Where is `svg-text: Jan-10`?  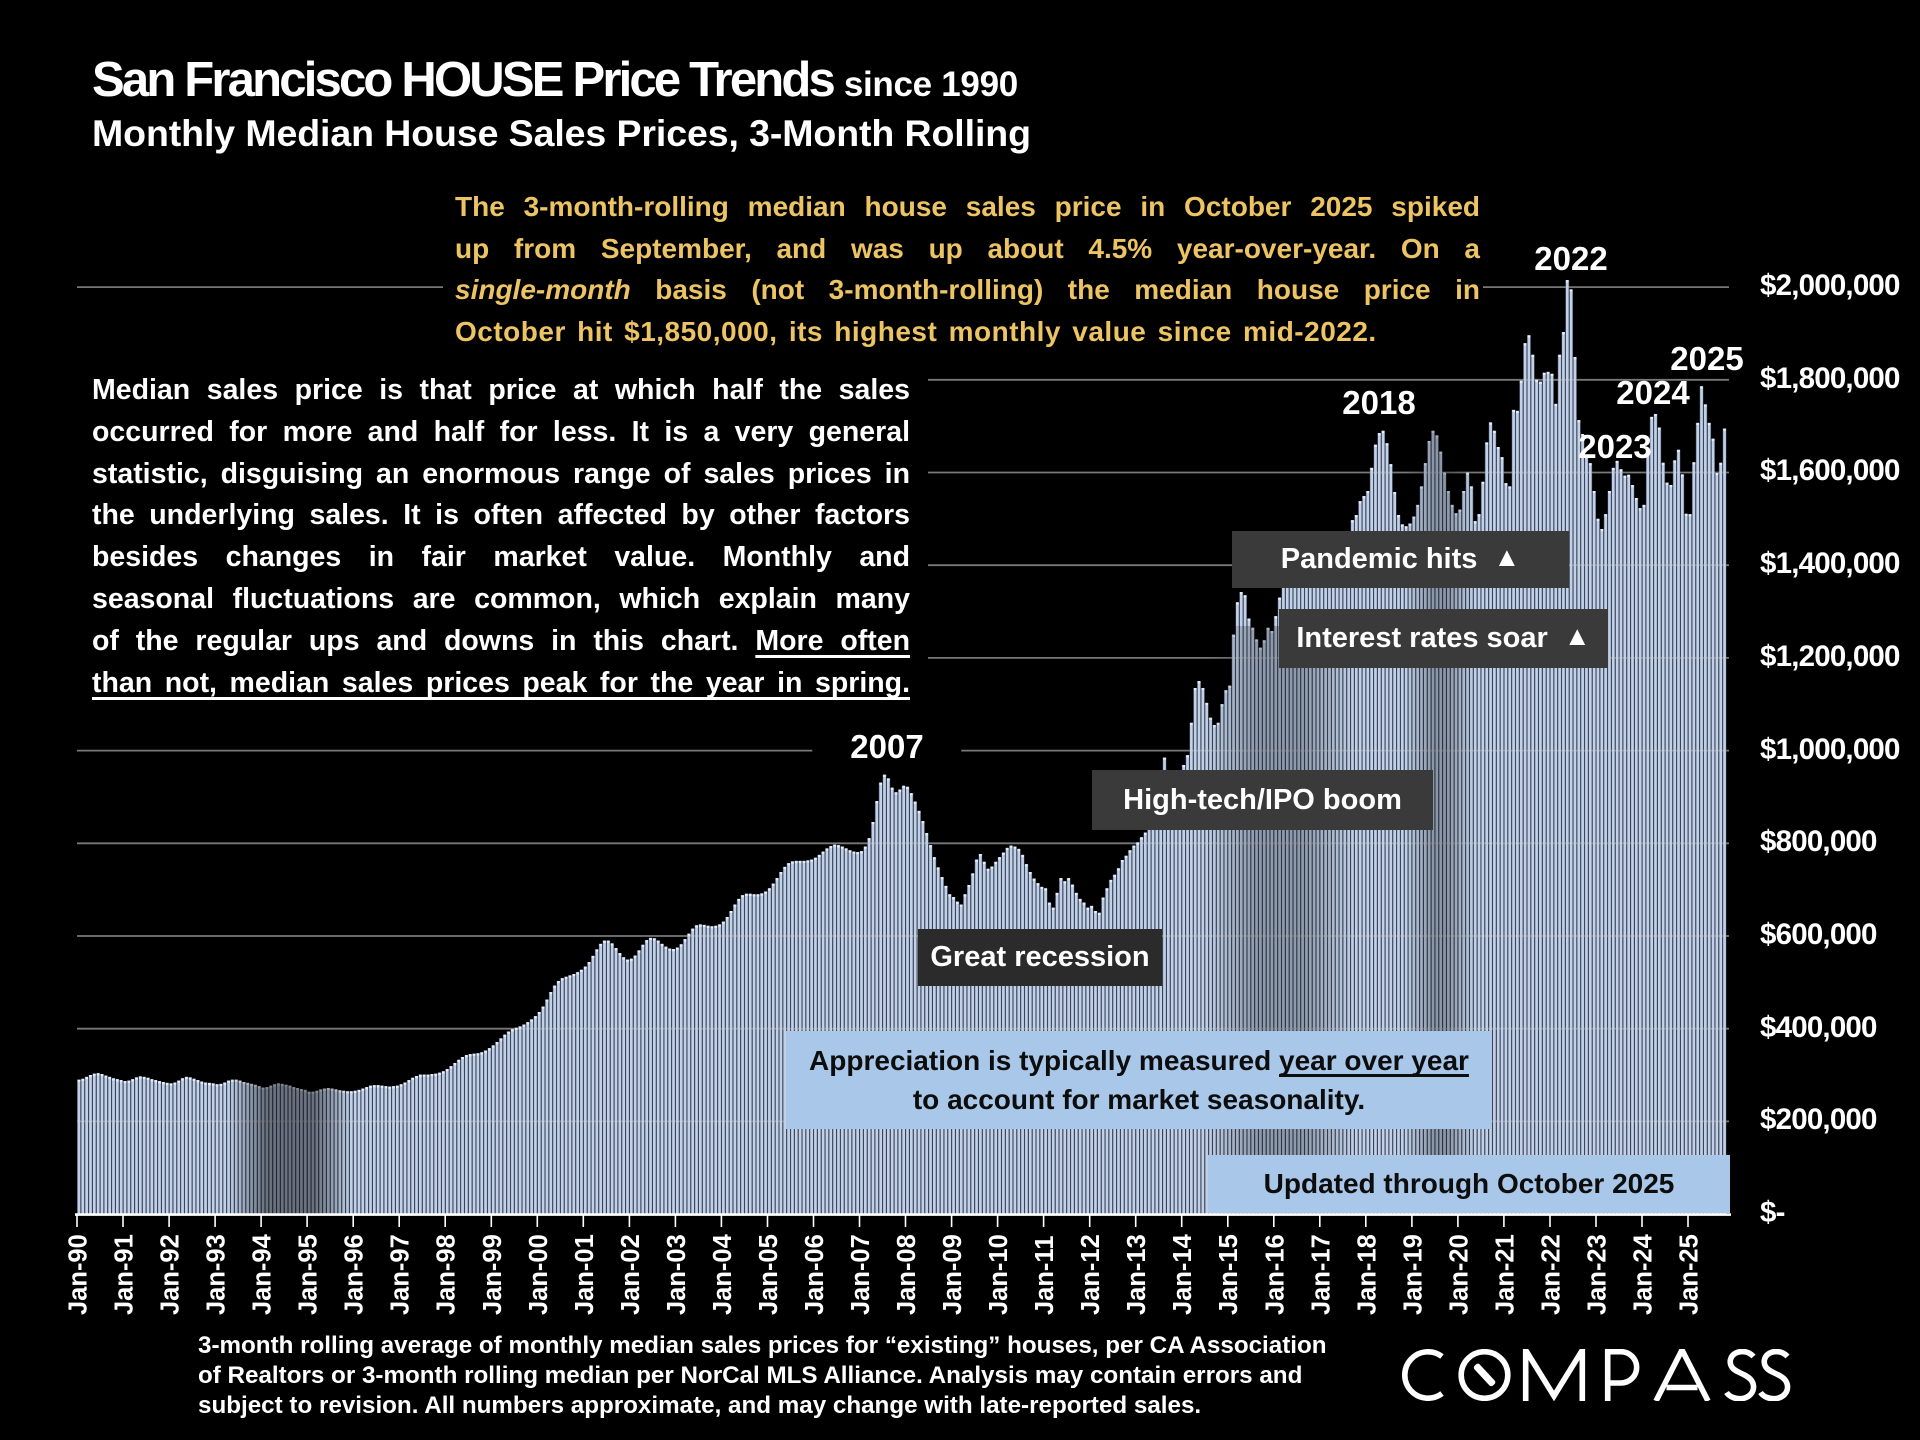
svg-text: Jan-10 is located at coordinates (999, 1274).